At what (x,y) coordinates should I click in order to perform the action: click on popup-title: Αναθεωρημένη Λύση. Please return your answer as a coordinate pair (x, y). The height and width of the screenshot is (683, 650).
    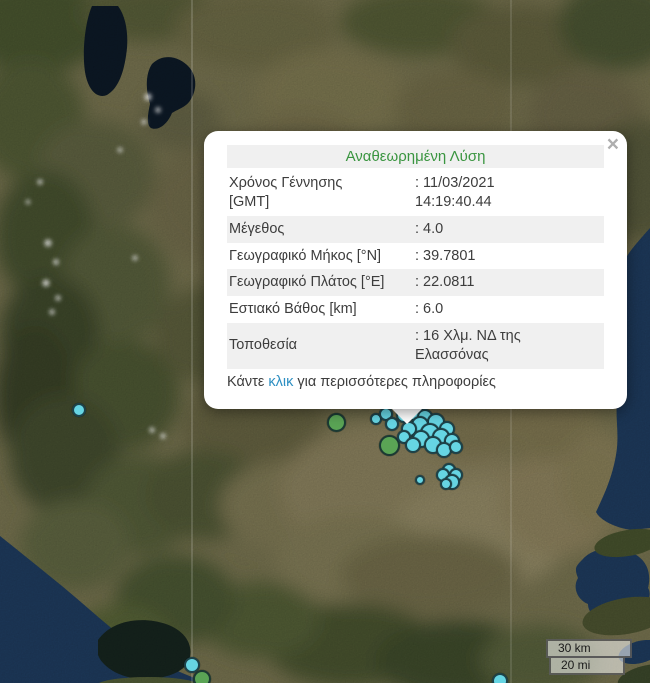
    Looking at the image, I should click on (415, 156).